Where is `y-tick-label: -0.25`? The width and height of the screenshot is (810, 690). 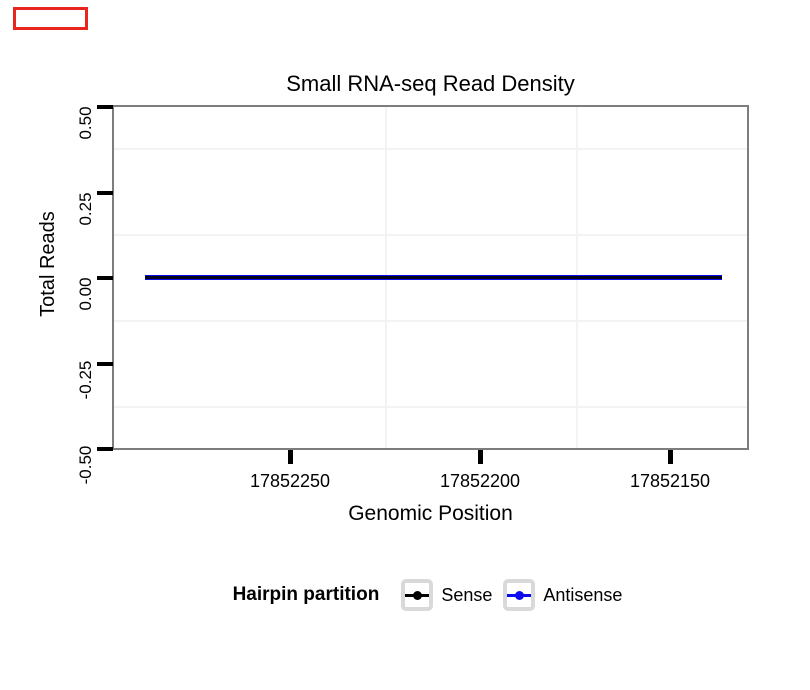 y-tick-label: -0.25 is located at coordinates (85, 379).